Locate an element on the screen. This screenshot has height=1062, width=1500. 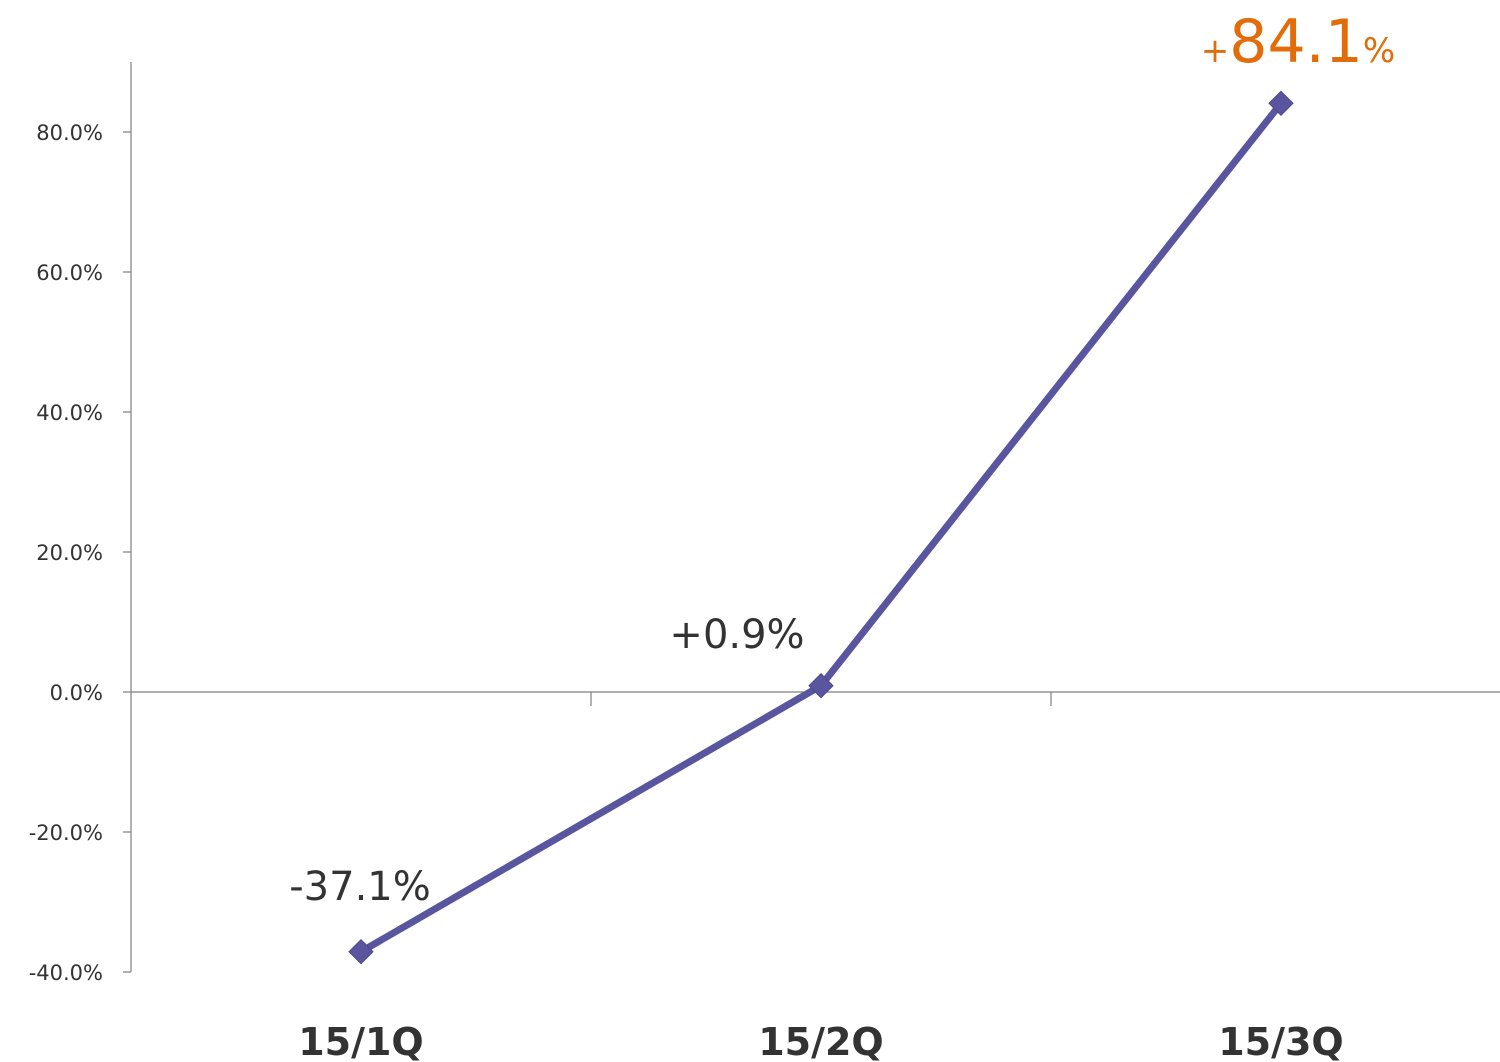
y-tick-label: 40.0% is located at coordinates (69, 413).